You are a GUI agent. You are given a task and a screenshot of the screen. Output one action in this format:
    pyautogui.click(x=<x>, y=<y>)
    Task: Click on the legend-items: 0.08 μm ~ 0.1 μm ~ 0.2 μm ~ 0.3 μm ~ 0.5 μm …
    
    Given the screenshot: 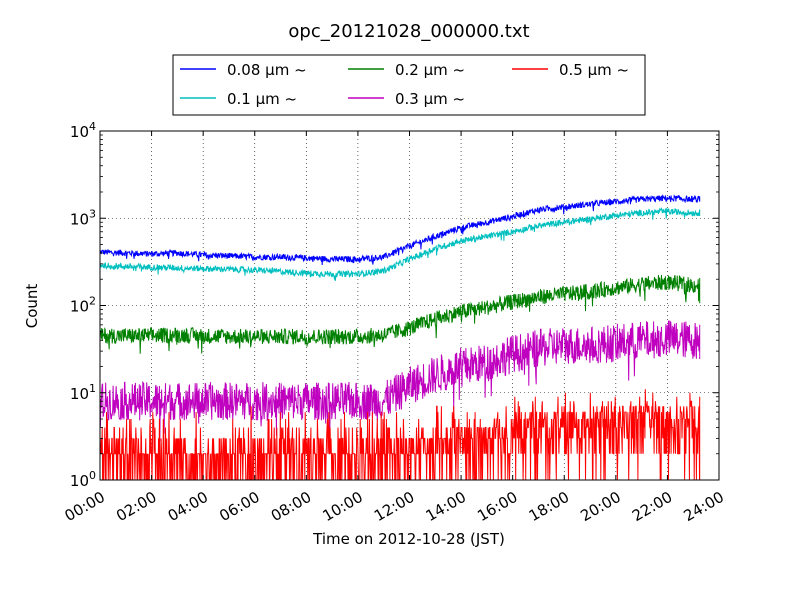 What is the action you would take?
    pyautogui.click(x=404, y=84)
    